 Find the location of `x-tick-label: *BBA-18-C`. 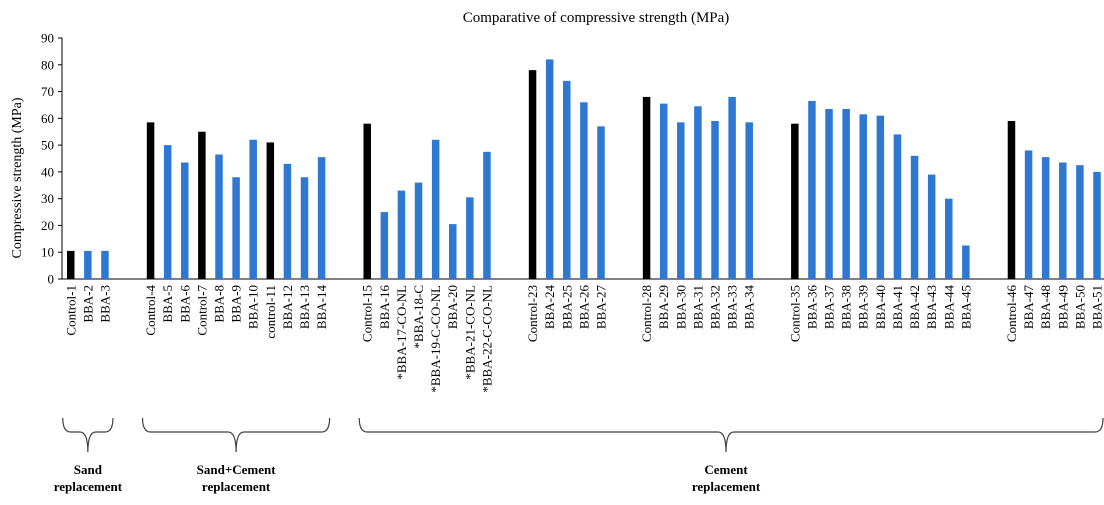

x-tick-label: *BBA-18-C is located at coordinates (418, 317).